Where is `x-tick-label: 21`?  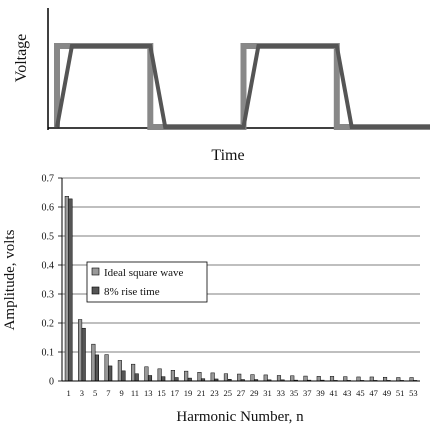 x-tick-label: 21 is located at coordinates (201, 393).